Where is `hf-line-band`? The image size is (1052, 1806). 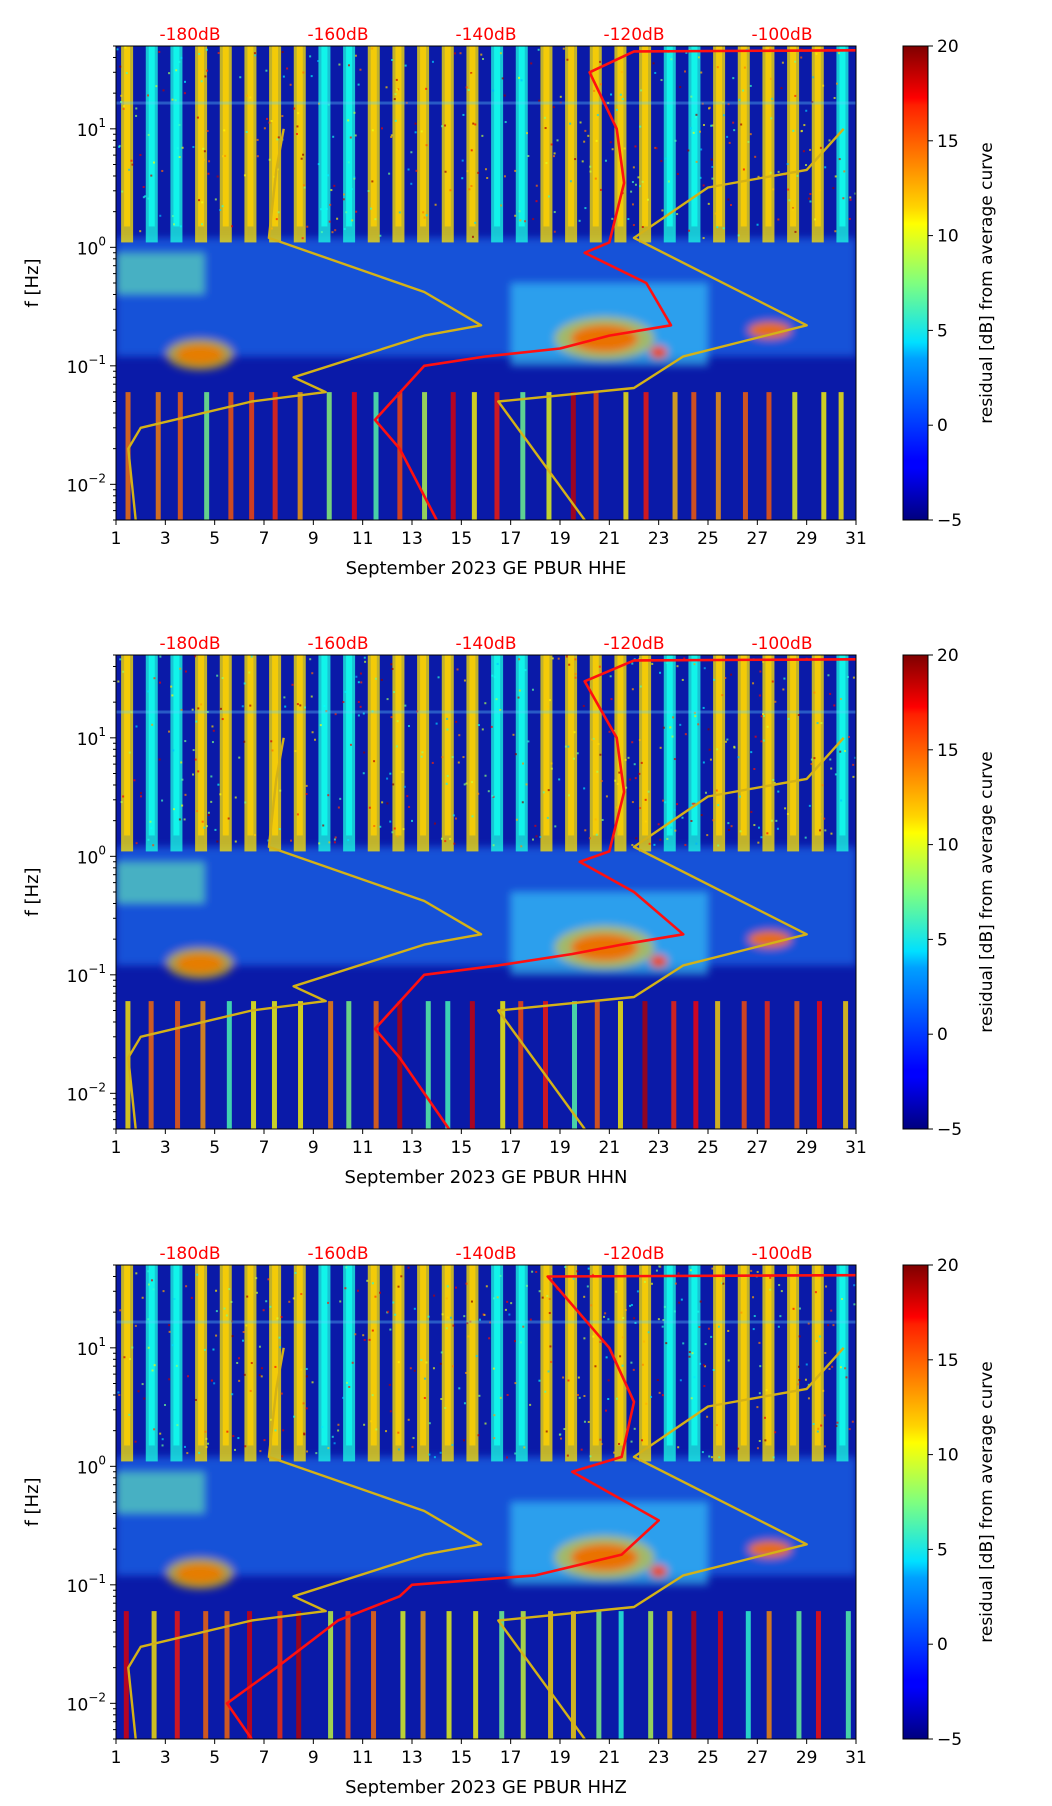 hf-line-band is located at coordinates (486, 1322).